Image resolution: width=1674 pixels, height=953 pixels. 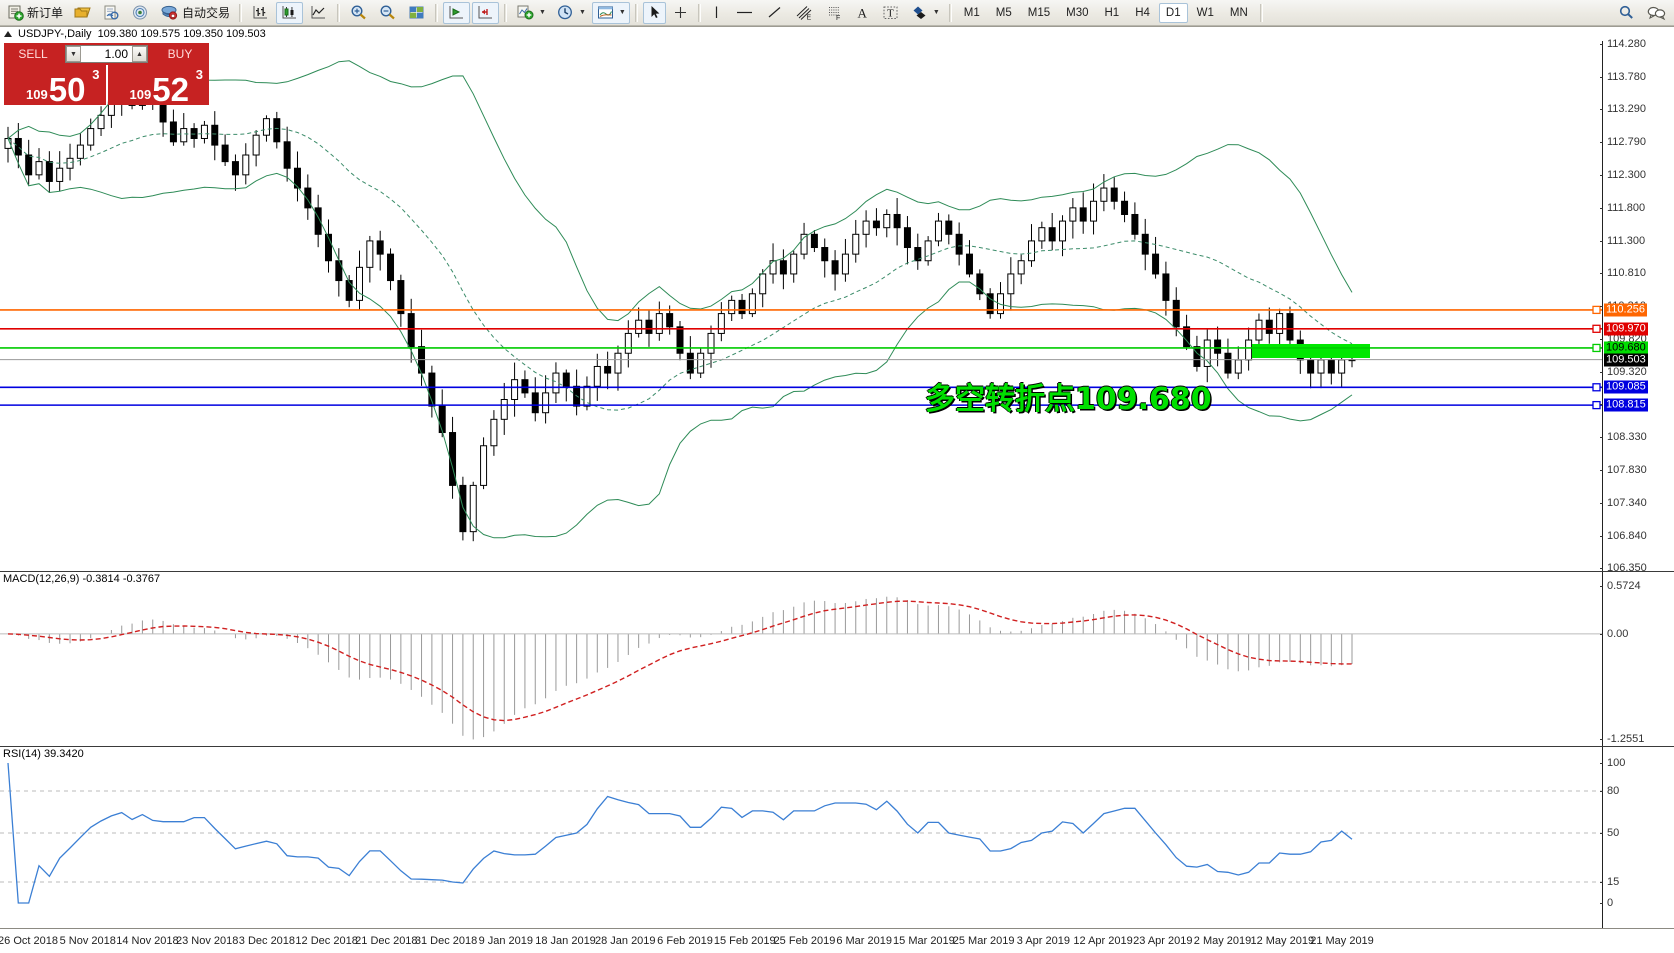 What do you see at coordinates (416, 13) in the screenshot?
I see `grid-button` at bounding box center [416, 13].